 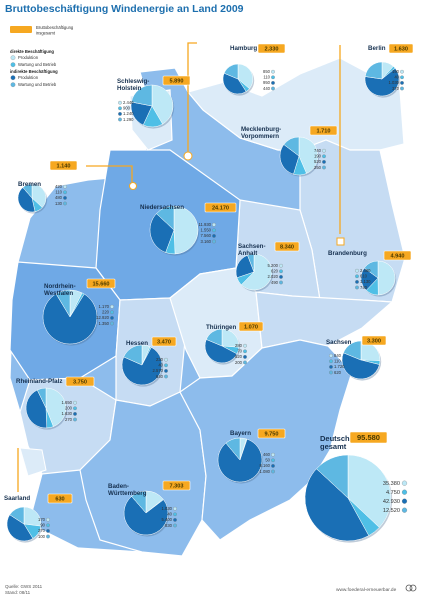 I want to click on rheinland-pfalz-value-2: 200, so click(x=69, y=408).